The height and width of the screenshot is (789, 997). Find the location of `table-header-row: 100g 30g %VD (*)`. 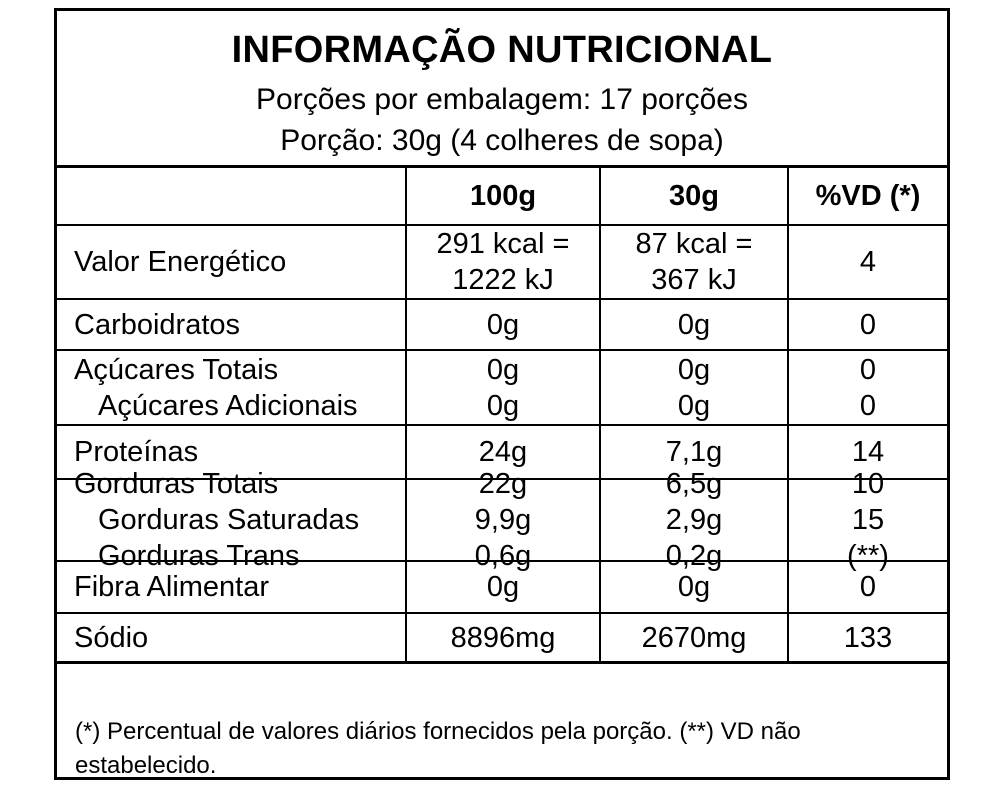

table-header-row: 100g 30g %VD (*) is located at coordinates (502, 197).